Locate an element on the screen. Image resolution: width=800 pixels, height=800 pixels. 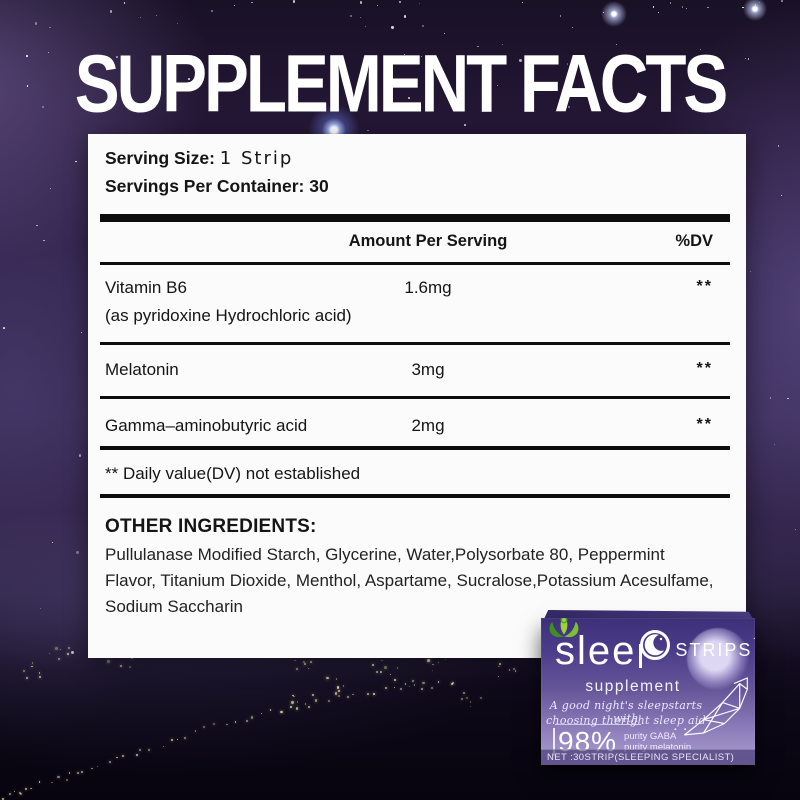
row-melatonin-amount: 3mg is located at coordinates (428, 369).